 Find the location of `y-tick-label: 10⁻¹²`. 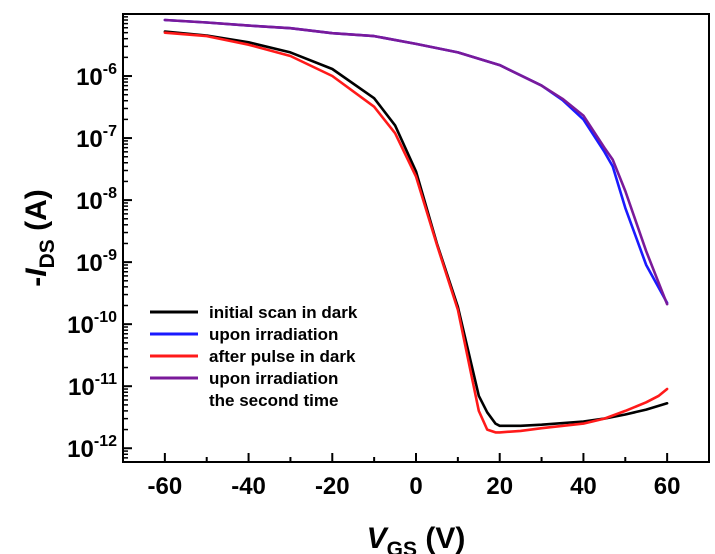

y-tick-label: 10⁻¹² is located at coordinates (92, 448).